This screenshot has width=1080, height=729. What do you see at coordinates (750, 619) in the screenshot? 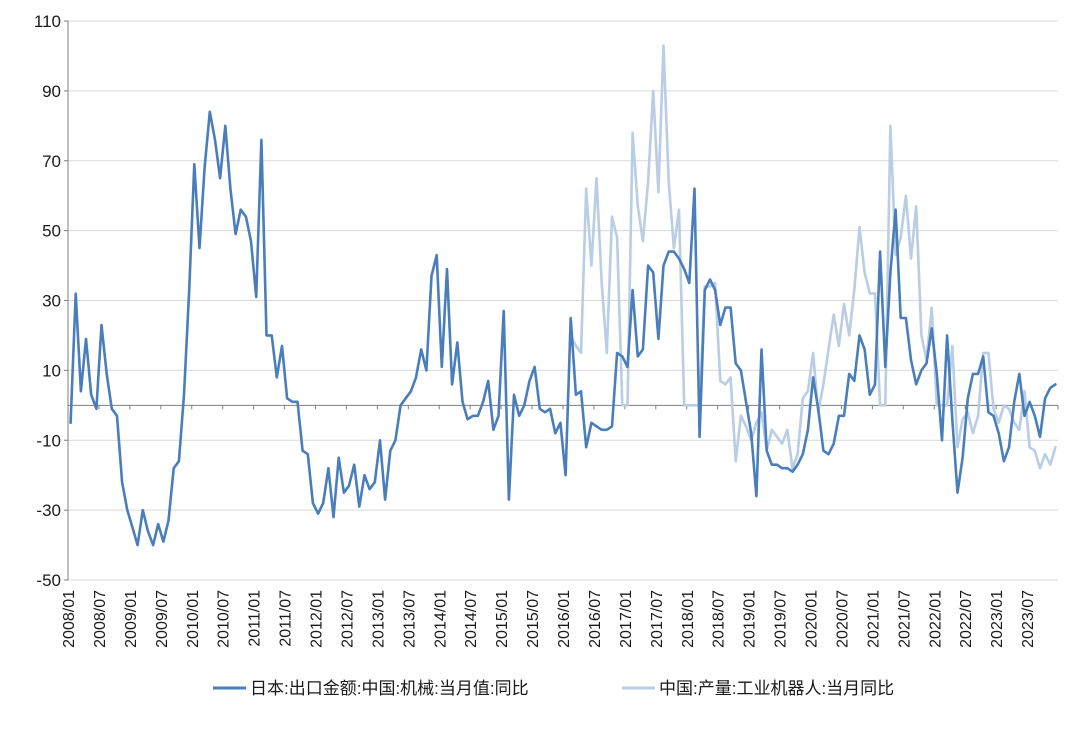
I see `x-tick-label: 2019/01` at bounding box center [750, 619].